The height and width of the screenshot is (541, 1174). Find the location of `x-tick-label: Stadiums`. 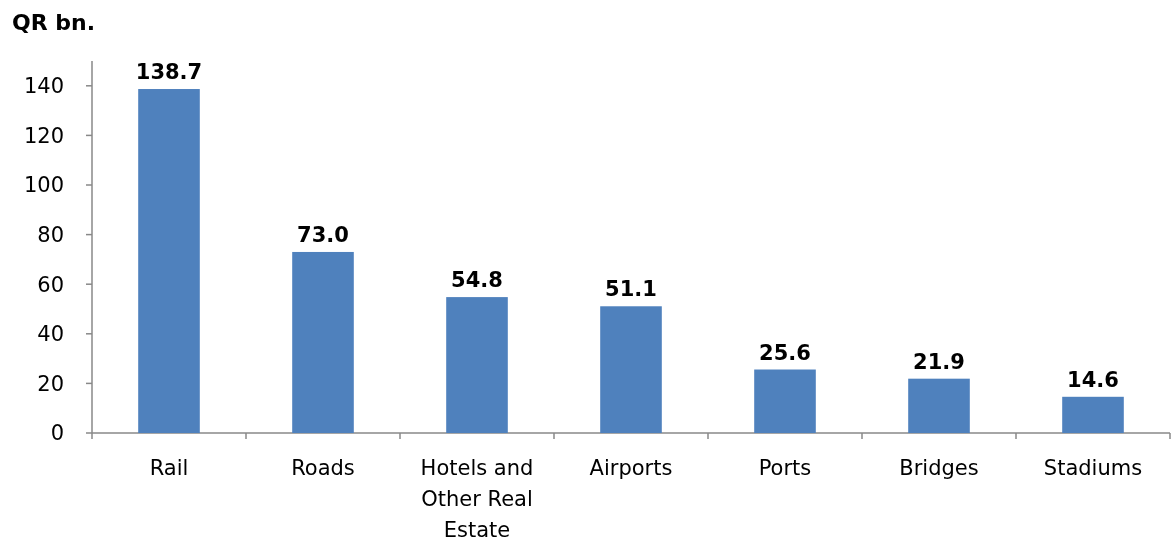

x-tick-label: Stadiums is located at coordinates (1093, 468).